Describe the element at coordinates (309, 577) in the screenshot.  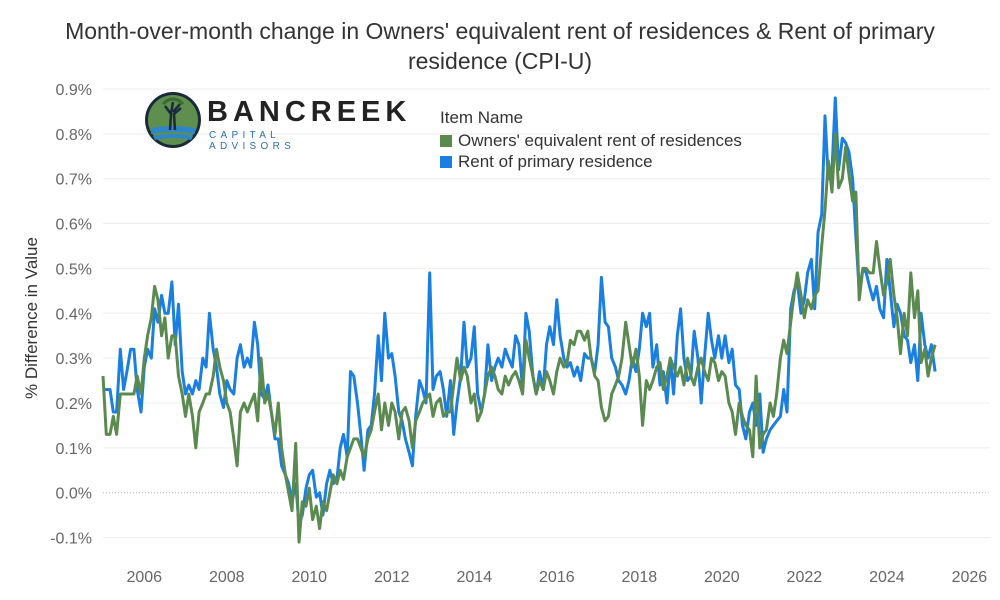
I see `x-tick-label: 2010` at that location.